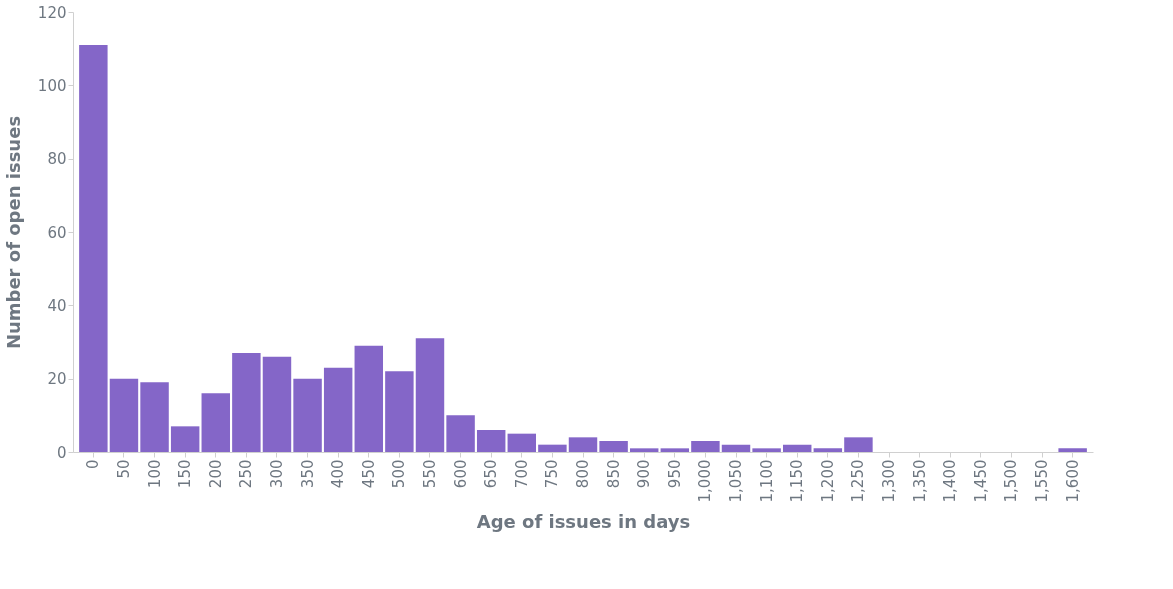 This screenshot has width=1173, height=589. I want to click on x-tick-label: 200, so click(215, 474).